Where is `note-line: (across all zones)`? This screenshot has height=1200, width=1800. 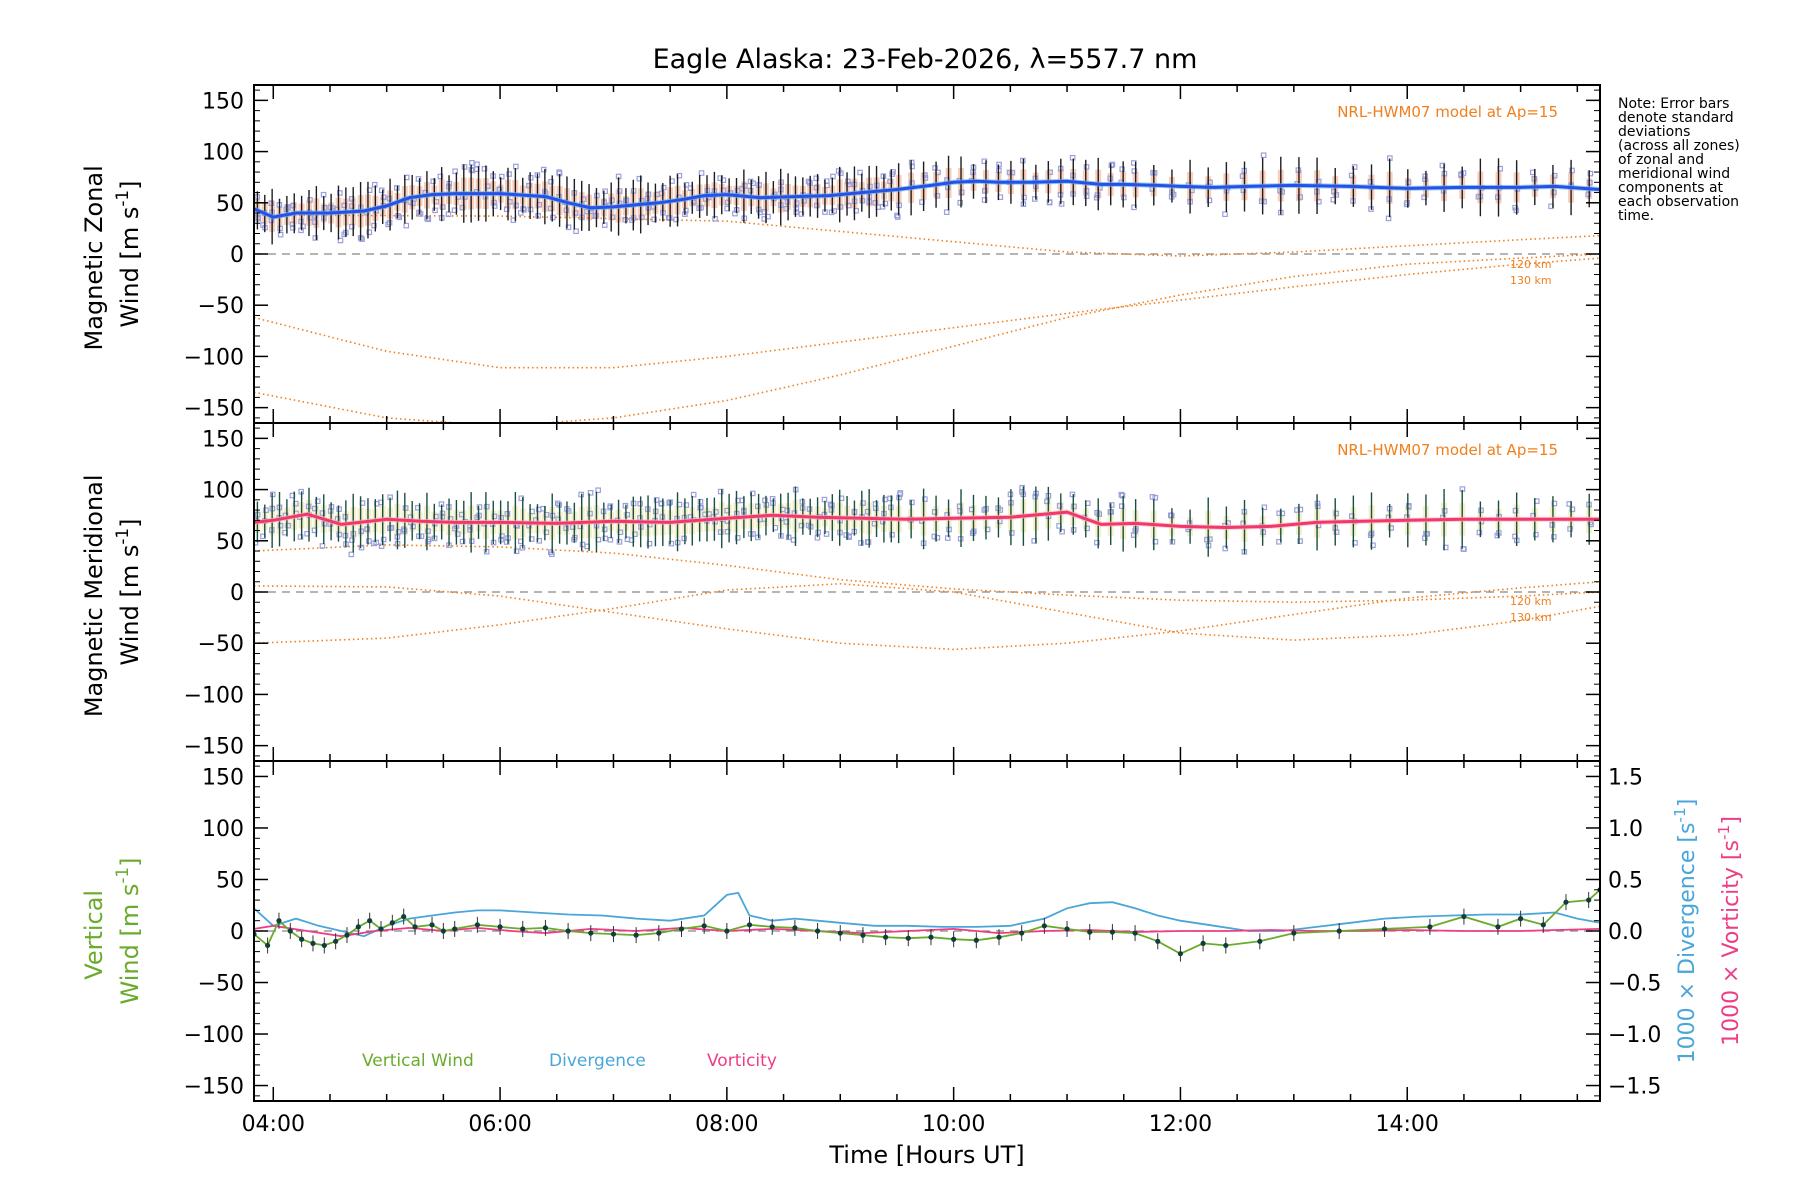 note-line: (across all zones) is located at coordinates (1679, 146).